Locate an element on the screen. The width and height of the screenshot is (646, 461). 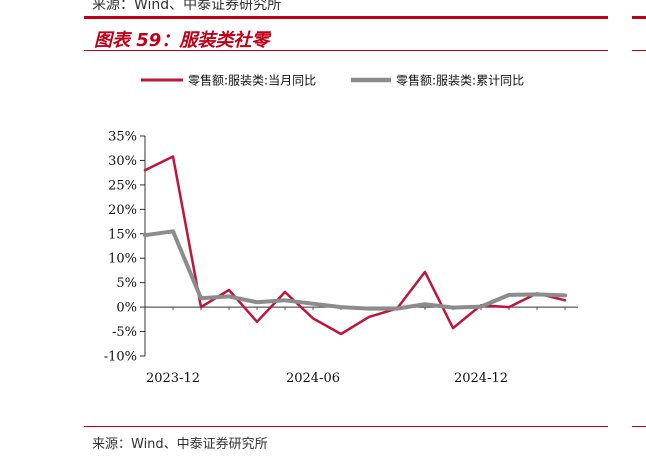
series-line-cumulative-yoy is located at coordinates (355, 270).